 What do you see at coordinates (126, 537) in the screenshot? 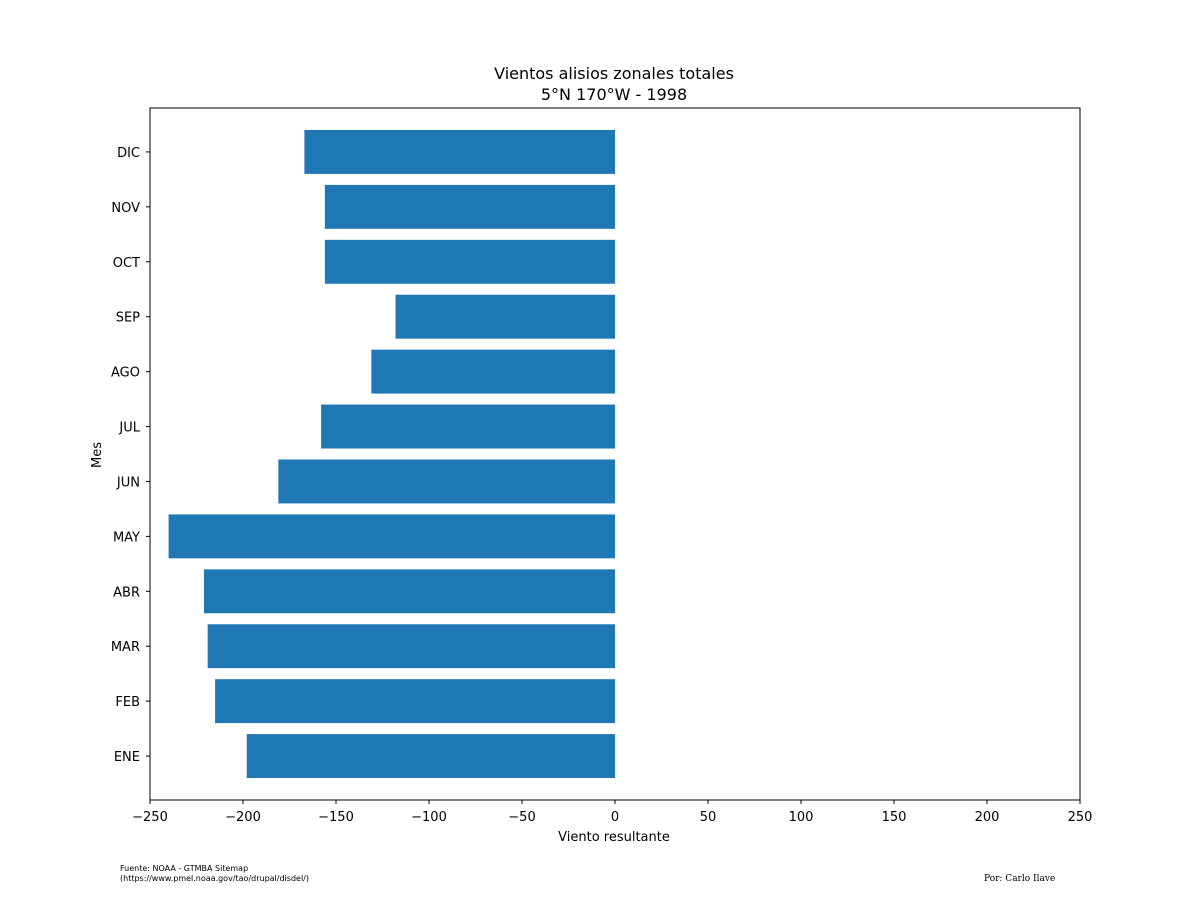
I see `y-tick-label: MAY` at bounding box center [126, 537].